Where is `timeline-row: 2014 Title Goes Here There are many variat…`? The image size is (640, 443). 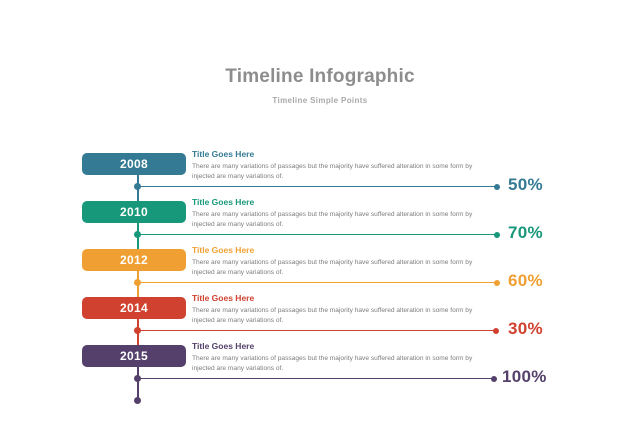
timeline-row: 2014 Title Goes Here There are many variat… is located at coordinates (320, 319).